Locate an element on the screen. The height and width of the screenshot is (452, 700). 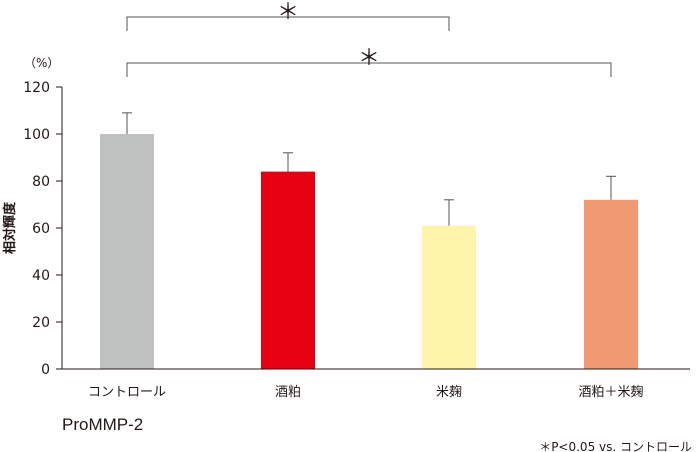
y-axis-unit: （%） is located at coordinates (41, 63).